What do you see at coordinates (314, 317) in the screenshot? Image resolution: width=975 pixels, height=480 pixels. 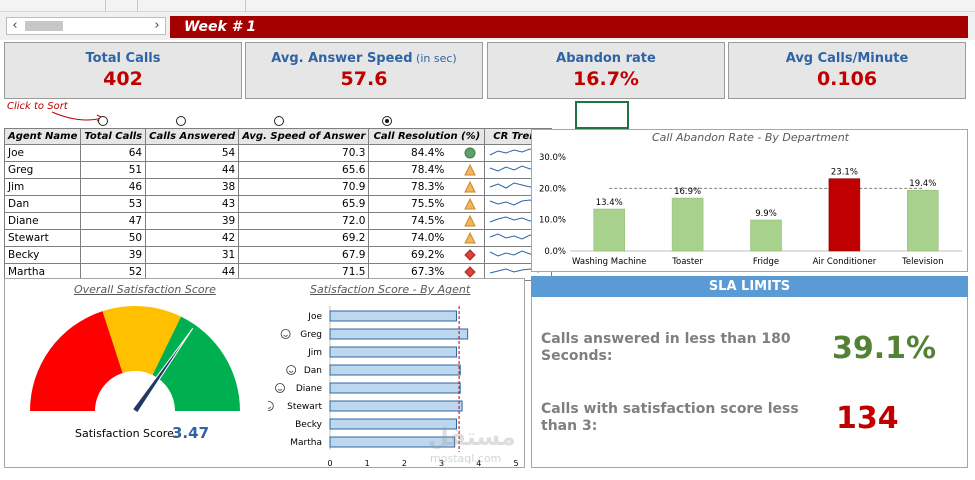 I see `y-tick-label: Joe` at bounding box center [314, 317].